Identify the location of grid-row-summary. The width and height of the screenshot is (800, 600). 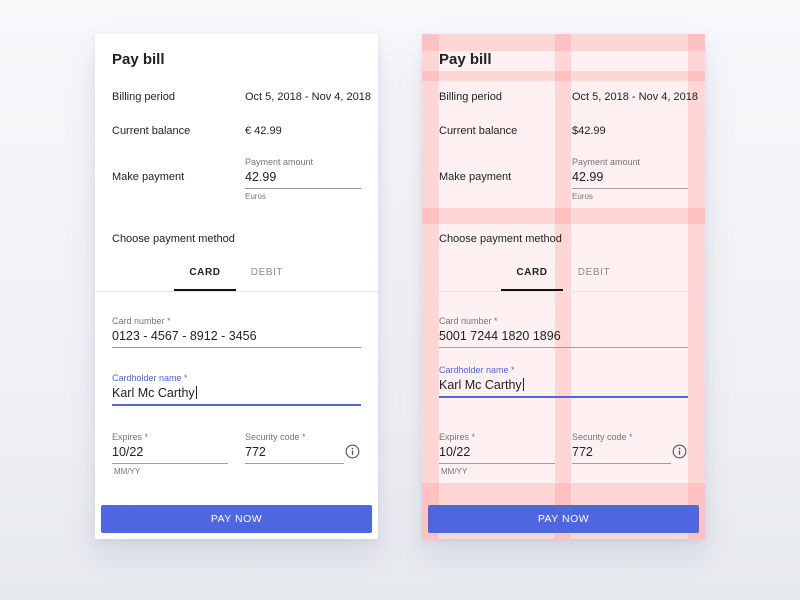
(563, 216).